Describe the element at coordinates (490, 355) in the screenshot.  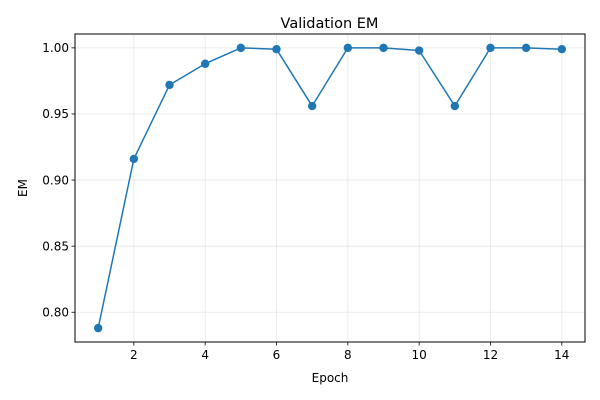
I see `x-tick-label: 12` at that location.